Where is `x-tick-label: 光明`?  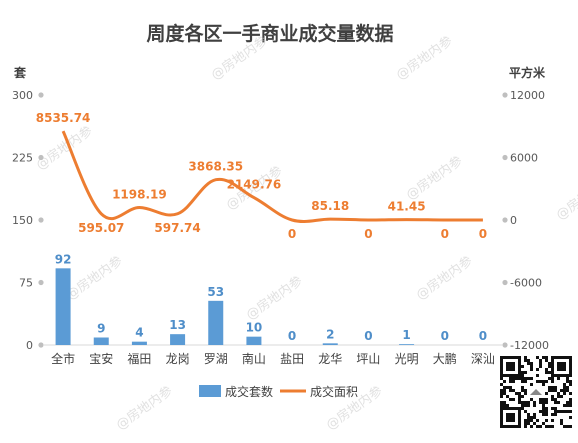 x-tick-label: 光明 is located at coordinates (407, 359).